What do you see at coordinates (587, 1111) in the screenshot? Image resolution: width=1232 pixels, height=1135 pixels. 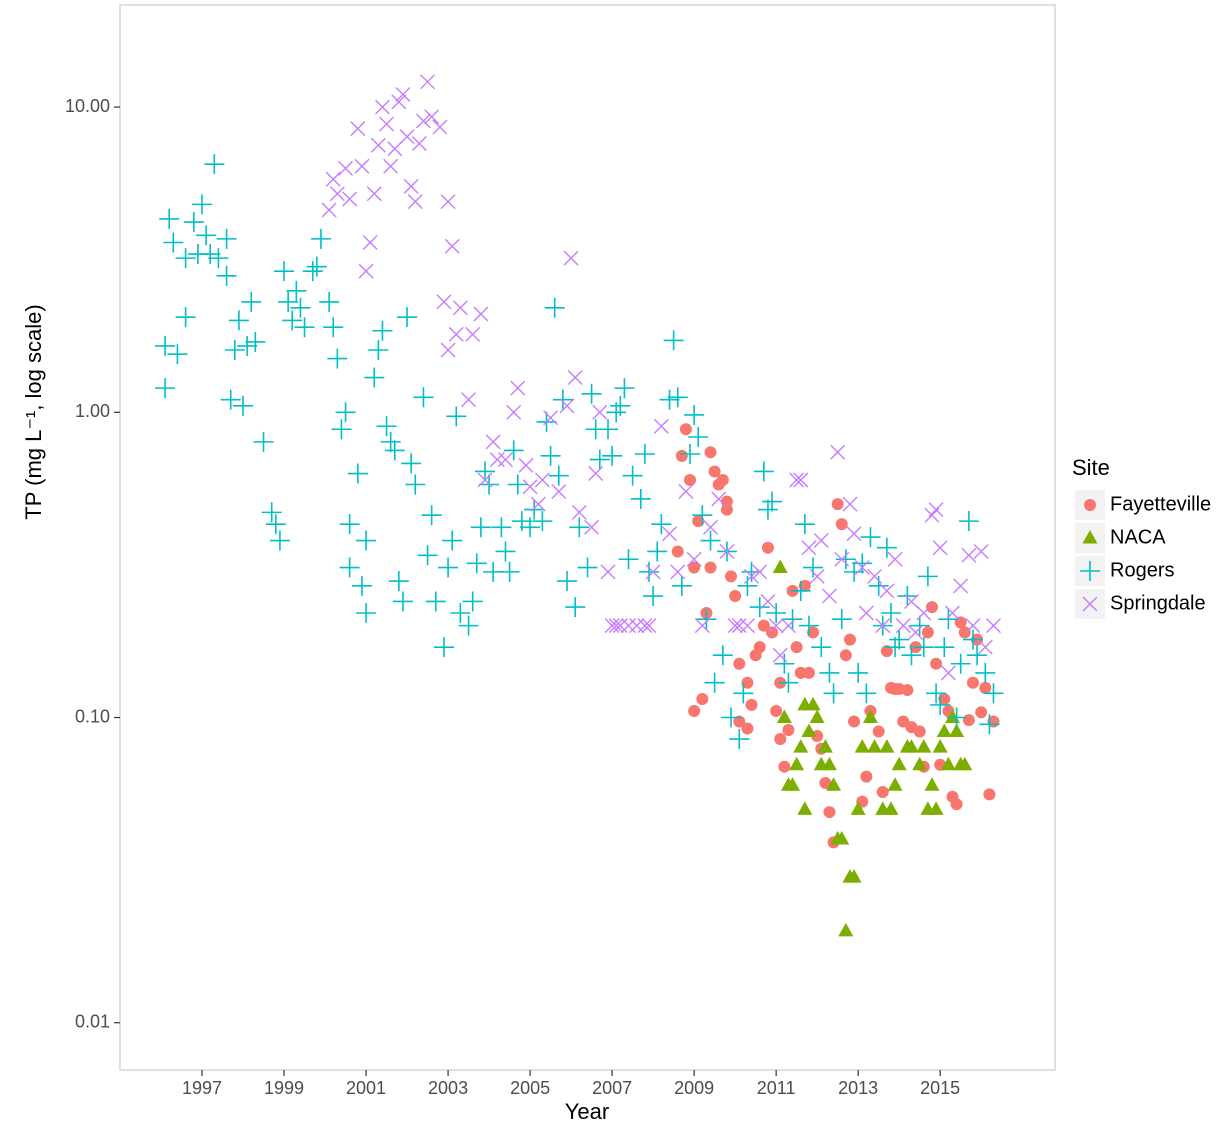 I see `x-axis-label: Year` at bounding box center [587, 1111].